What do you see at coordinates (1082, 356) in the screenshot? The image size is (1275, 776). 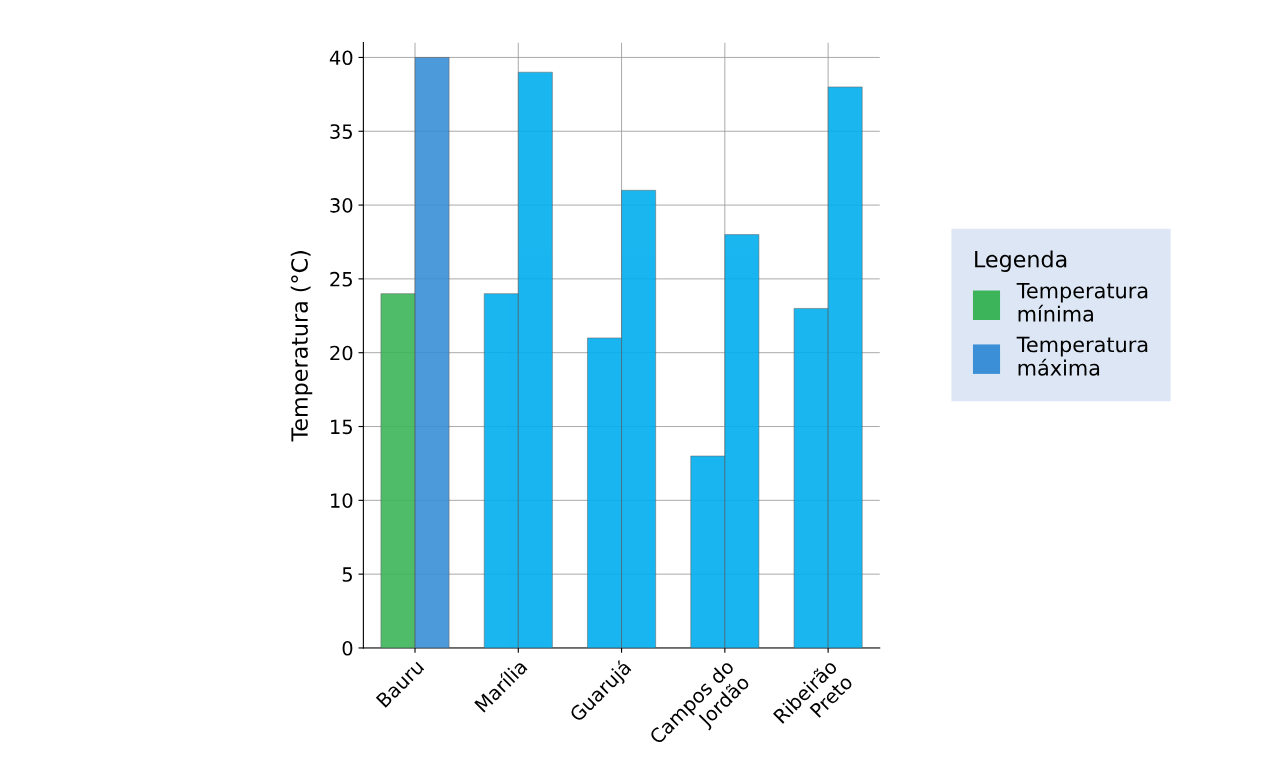 I see `legend-label: Temperatura máxima` at bounding box center [1082, 356].